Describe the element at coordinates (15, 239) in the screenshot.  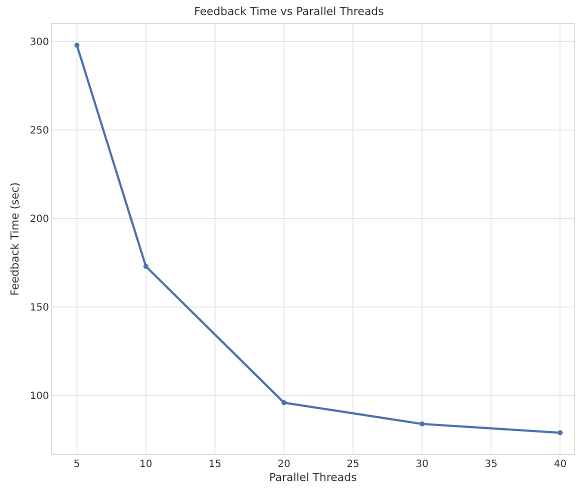
I see `y-axis-title: Feedback Time (sec)` at that location.